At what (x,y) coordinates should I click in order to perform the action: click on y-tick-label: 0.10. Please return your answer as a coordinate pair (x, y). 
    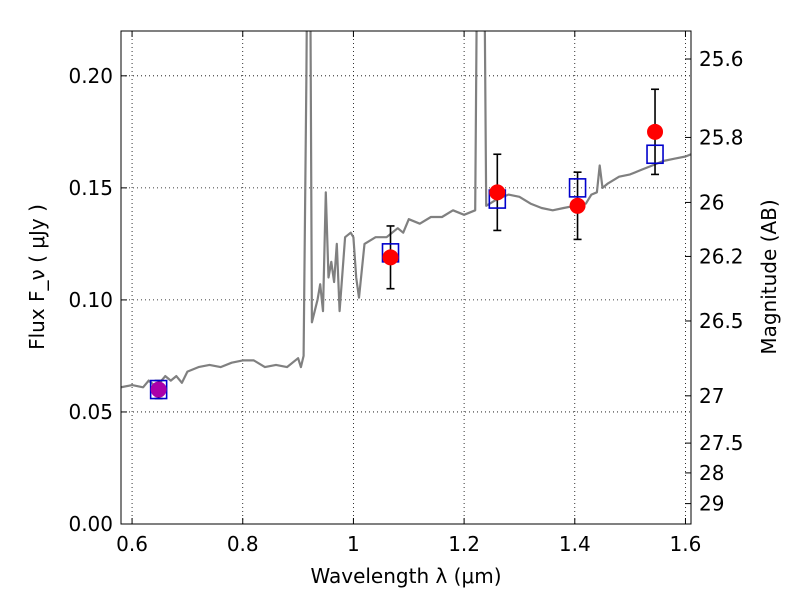
    Looking at the image, I should click on (90, 300).